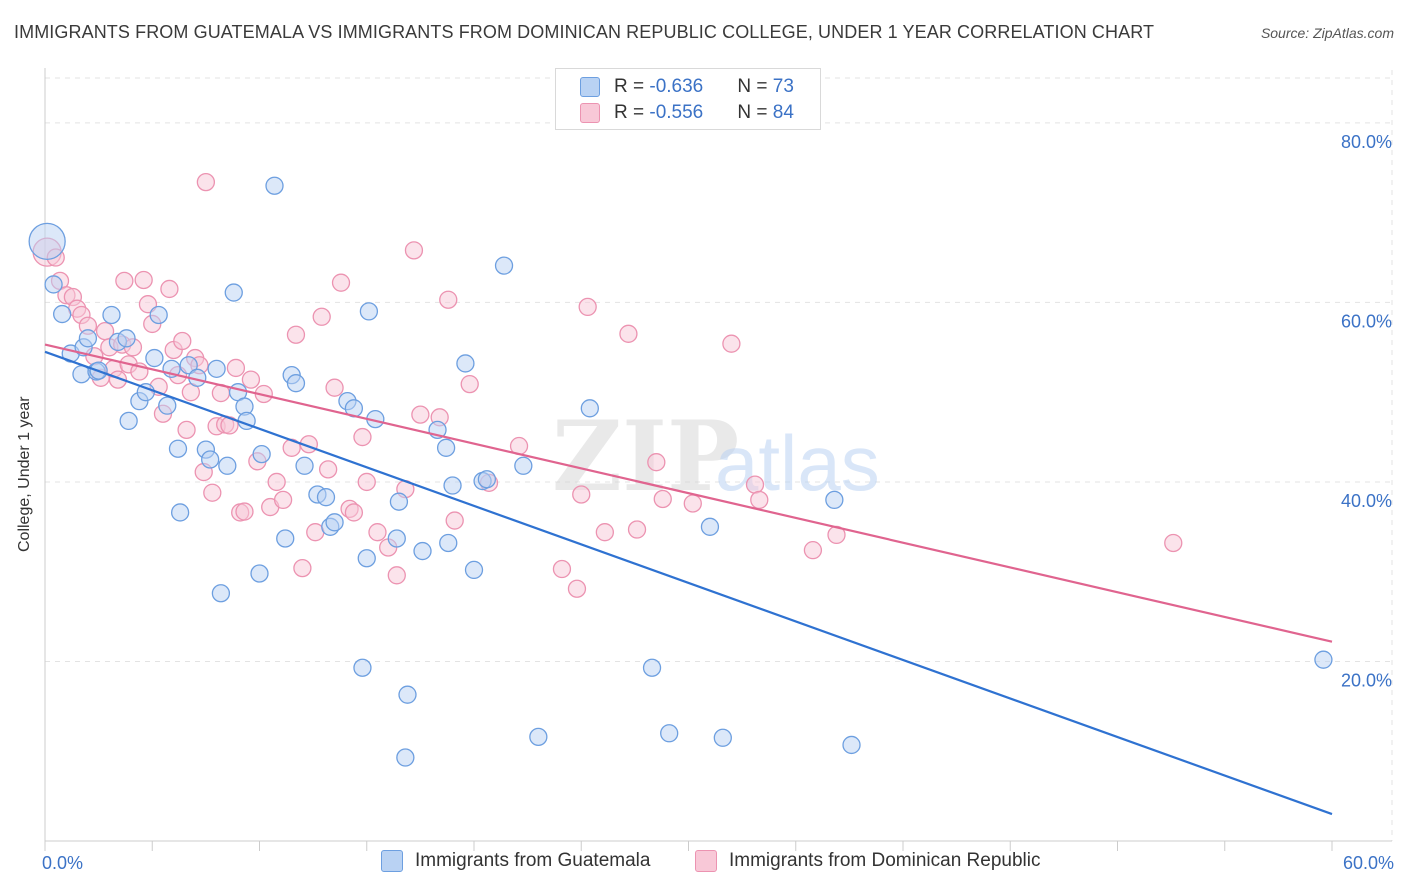 The width and height of the screenshot is (1406, 892). Describe the element at coordinates (392, 861) in the screenshot. I see `series-swatch-blue` at that location.